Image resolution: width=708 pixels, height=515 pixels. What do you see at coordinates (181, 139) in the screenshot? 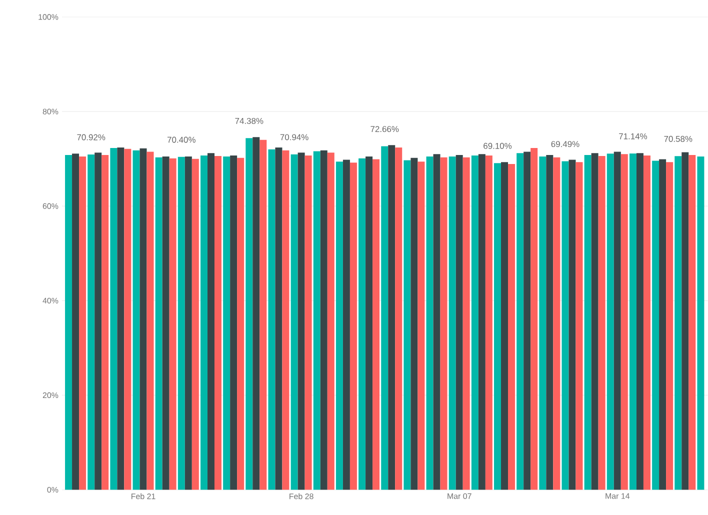
I see `data-label: 70.40%` at bounding box center [181, 139].